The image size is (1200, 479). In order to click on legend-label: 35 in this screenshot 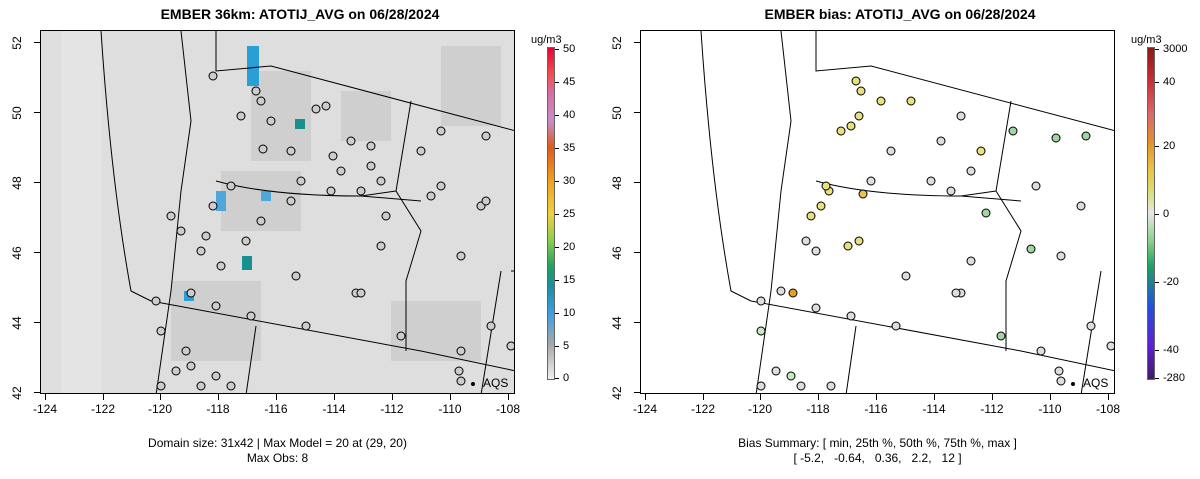, I will do `click(569, 148)`.